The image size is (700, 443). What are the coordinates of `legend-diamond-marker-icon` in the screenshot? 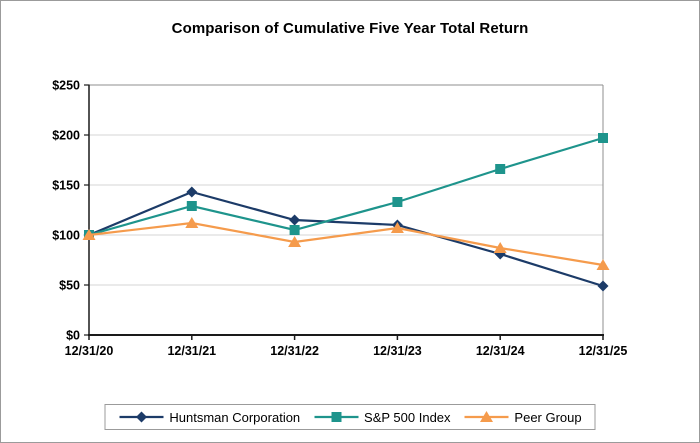 It's located at (141, 417).